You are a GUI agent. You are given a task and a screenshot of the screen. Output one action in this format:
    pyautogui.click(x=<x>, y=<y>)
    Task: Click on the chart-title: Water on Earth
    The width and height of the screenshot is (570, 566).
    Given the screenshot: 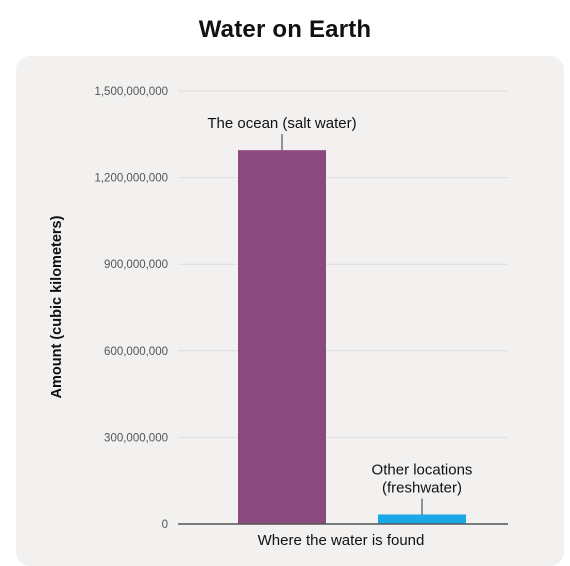 What is the action you would take?
    pyautogui.click(x=285, y=29)
    